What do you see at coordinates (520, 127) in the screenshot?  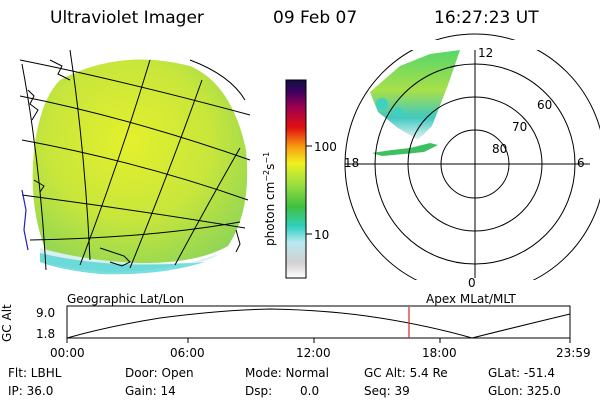 I see `mlat-label-70: 70` at bounding box center [520, 127].